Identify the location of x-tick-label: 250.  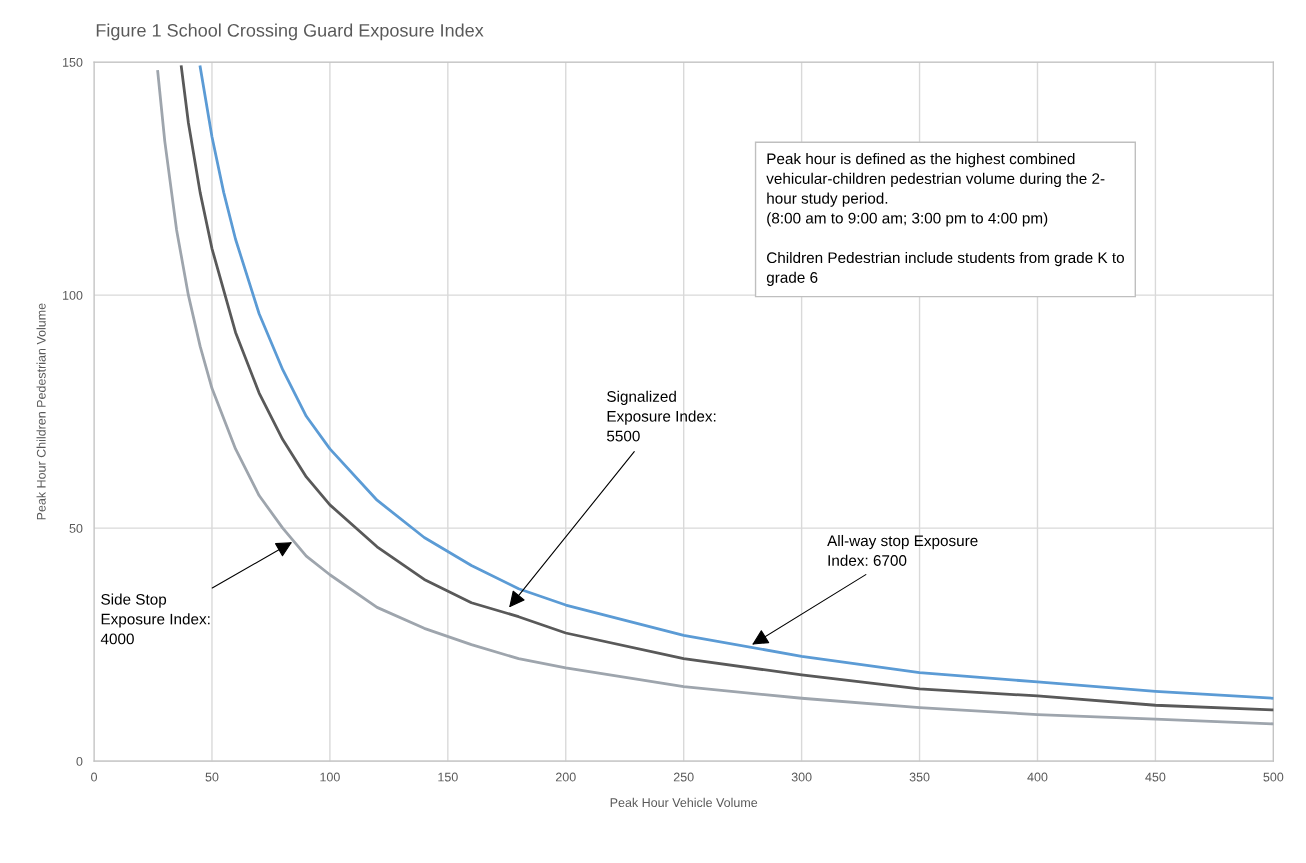
(683, 777).